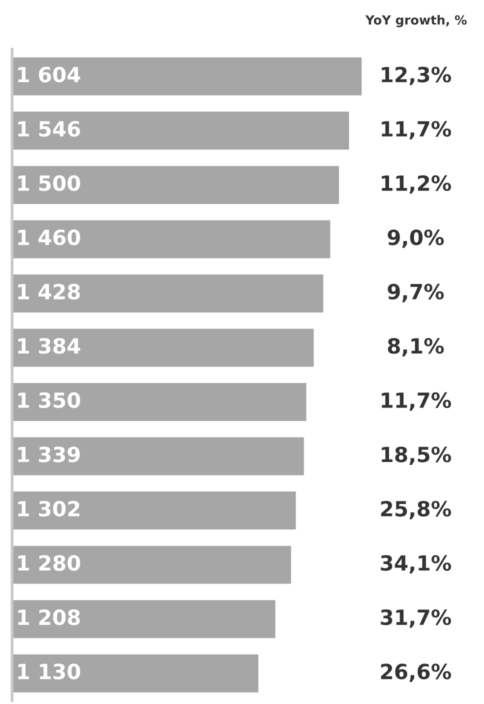  Describe the element at coordinates (416, 293) in the screenshot. I see `text: 9,7%` at that location.